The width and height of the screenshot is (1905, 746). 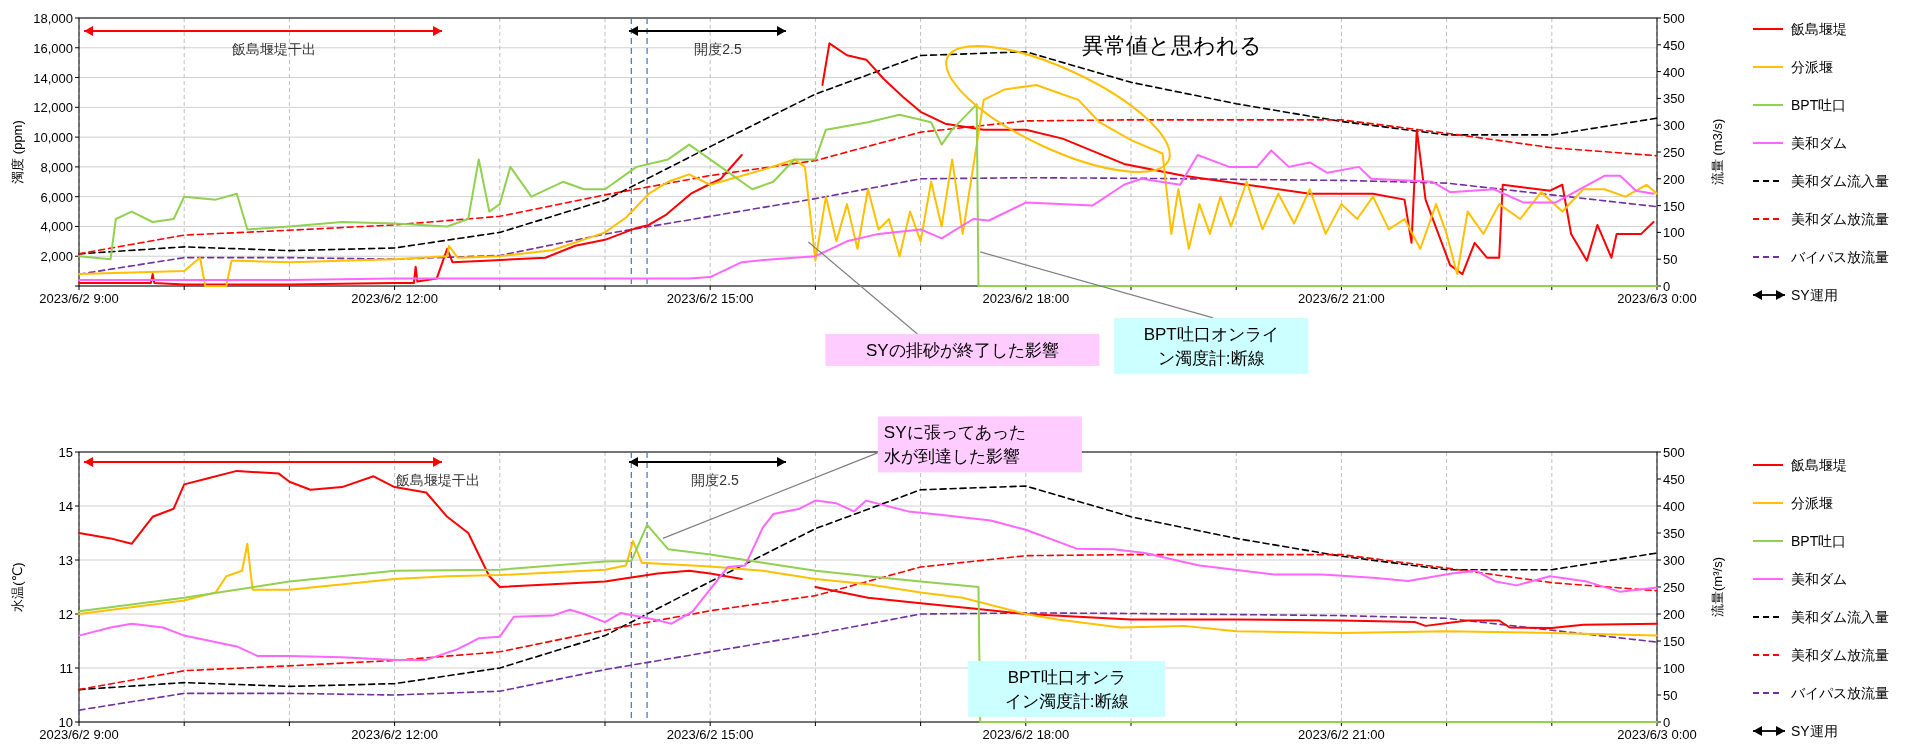 What do you see at coordinates (65, 722) in the screenshot?
I see `y-tick-label: 10` at bounding box center [65, 722].